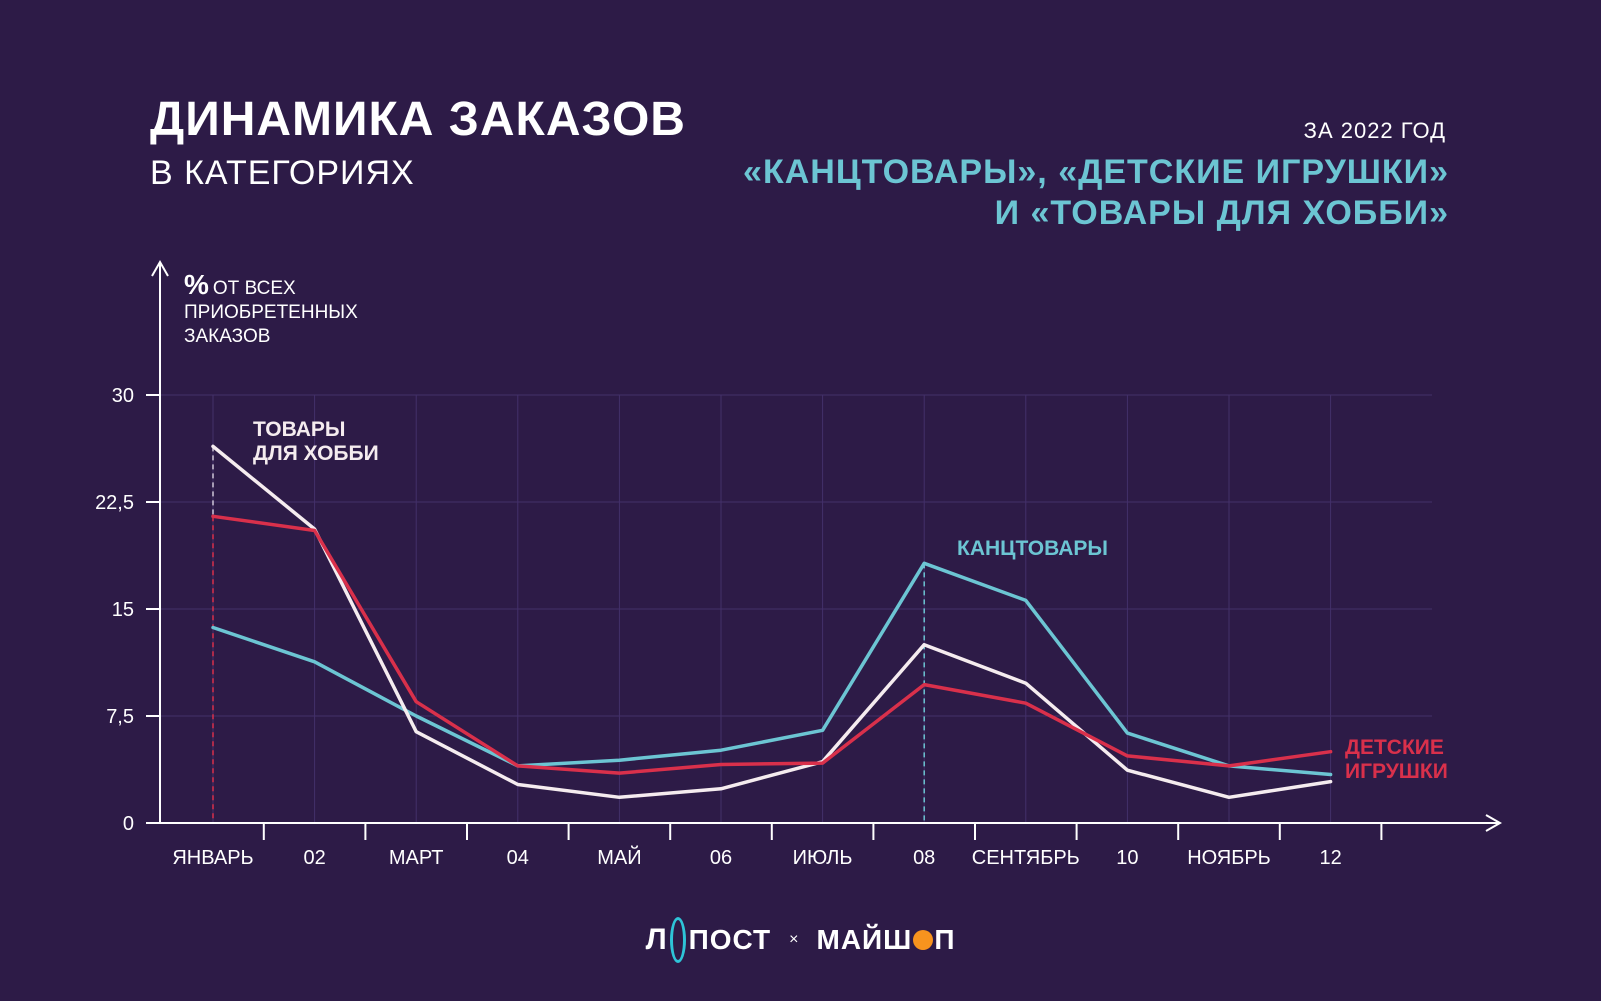 This screenshot has width=1601, height=1001. What do you see at coordinates (123, 396) in the screenshot?
I see `y-tick-label: 30` at bounding box center [123, 396].